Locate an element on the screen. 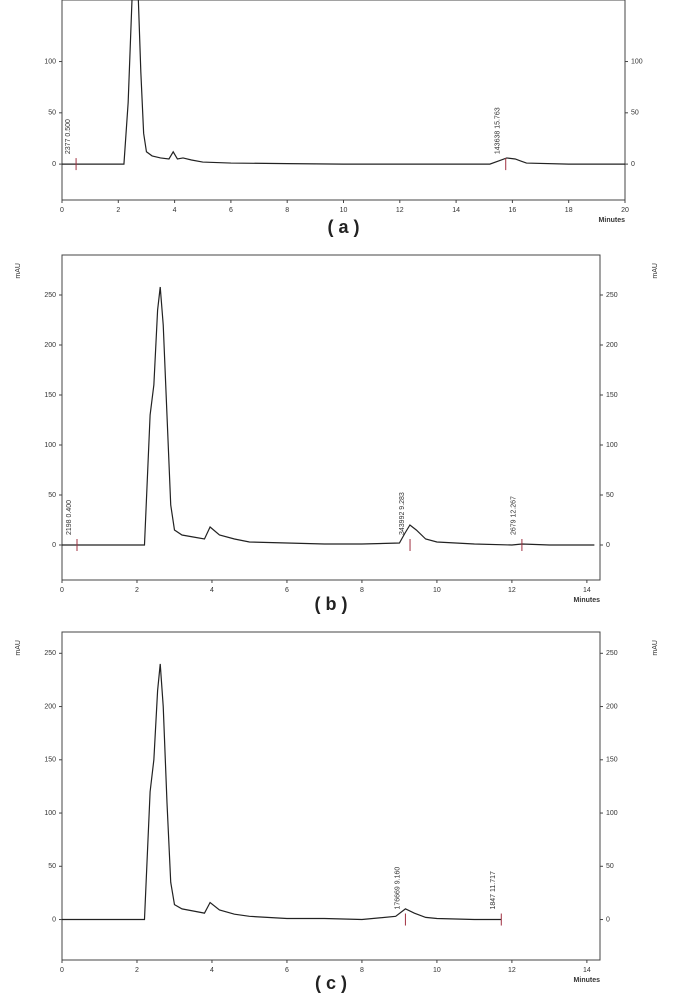  peak-label: 2198 0.400 is located at coordinates (69, 517).